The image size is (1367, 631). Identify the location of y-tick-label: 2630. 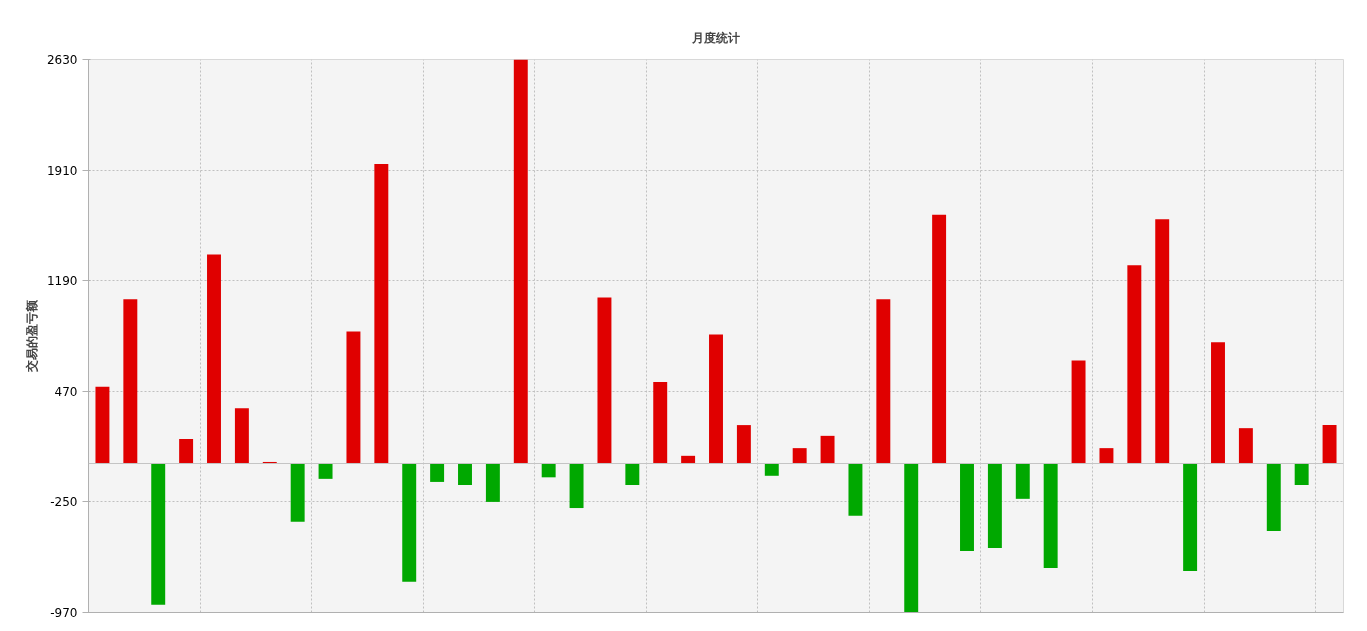
(62, 60).